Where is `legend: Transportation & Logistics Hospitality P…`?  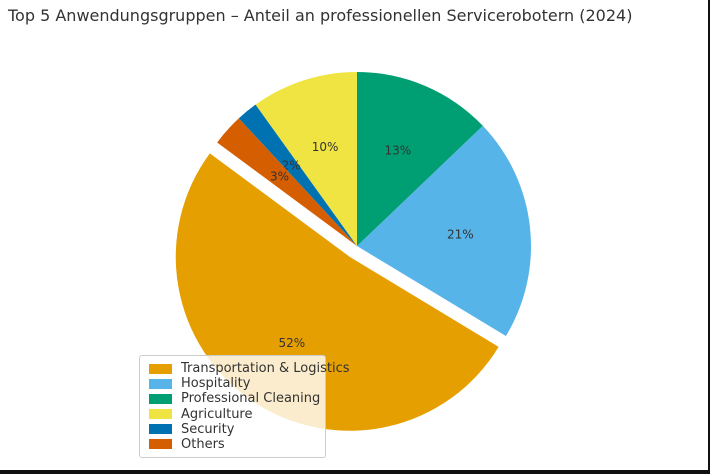 legend: Transportation & Logistics Hospitality P… is located at coordinates (244, 406).